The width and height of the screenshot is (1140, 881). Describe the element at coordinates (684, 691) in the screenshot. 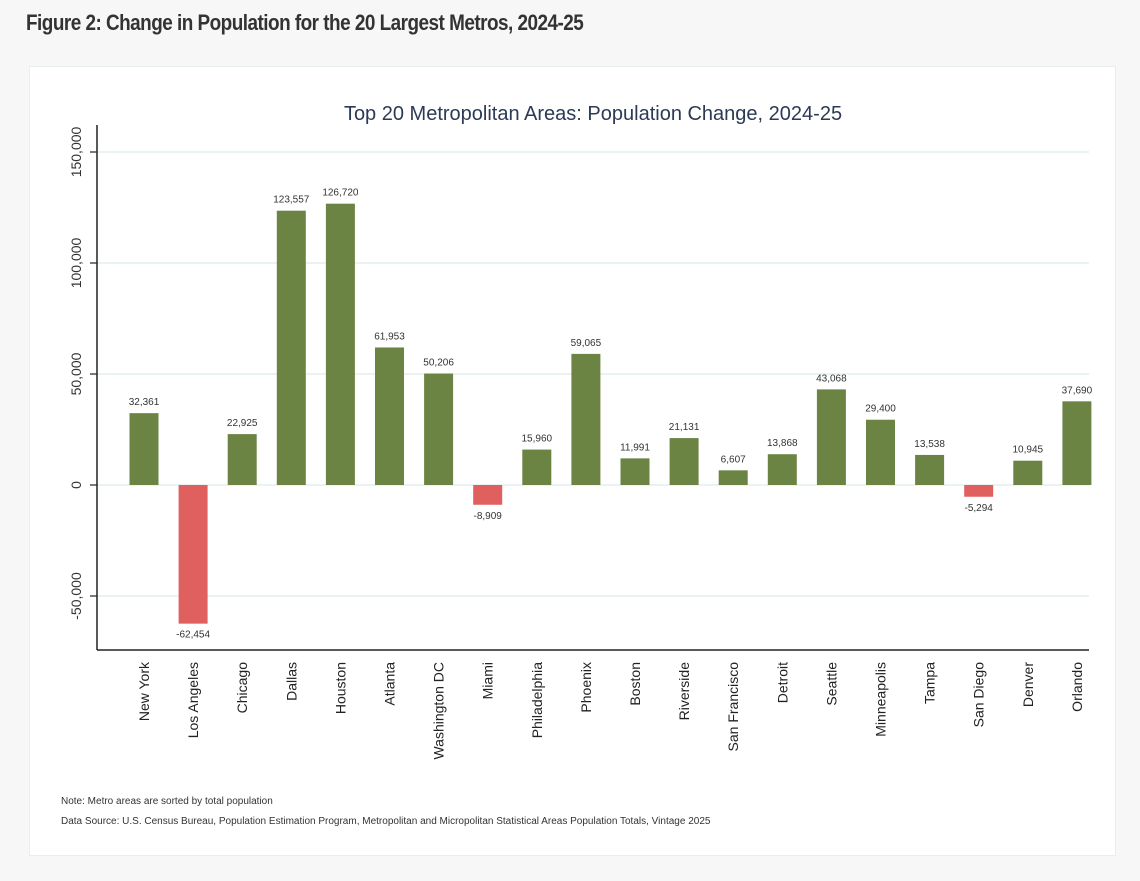

I see `x-tick-label: Riverside` at that location.